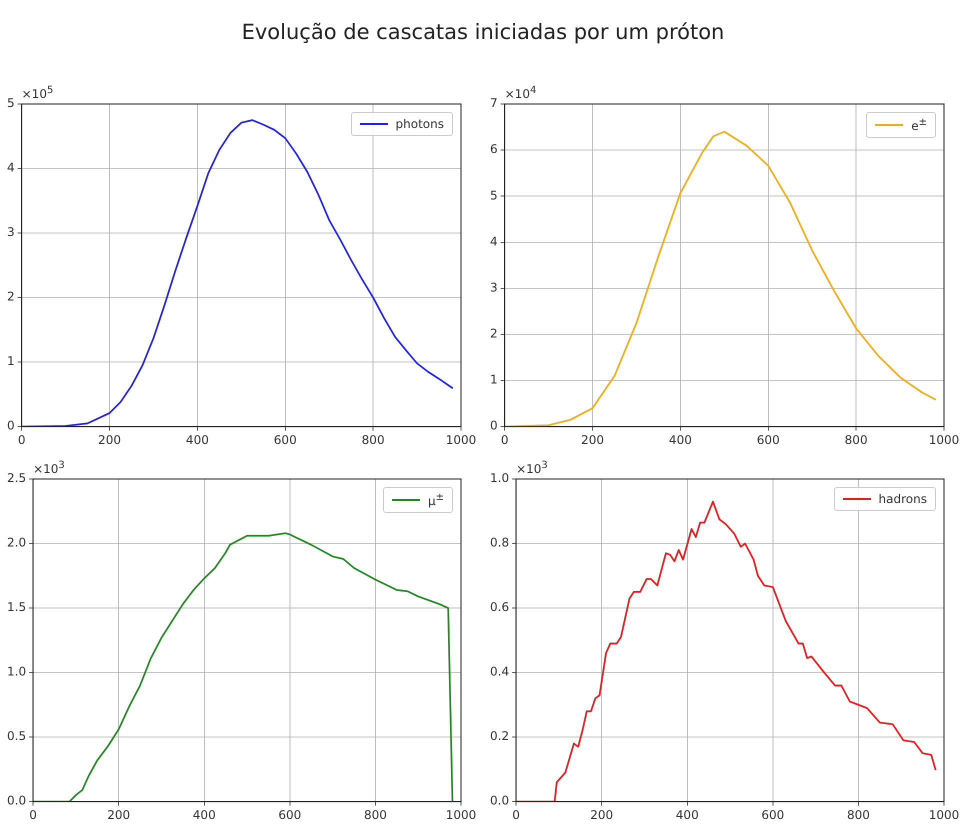  Describe the element at coordinates (16, 607) in the screenshot. I see `y-tick-label: 1.5` at that location.